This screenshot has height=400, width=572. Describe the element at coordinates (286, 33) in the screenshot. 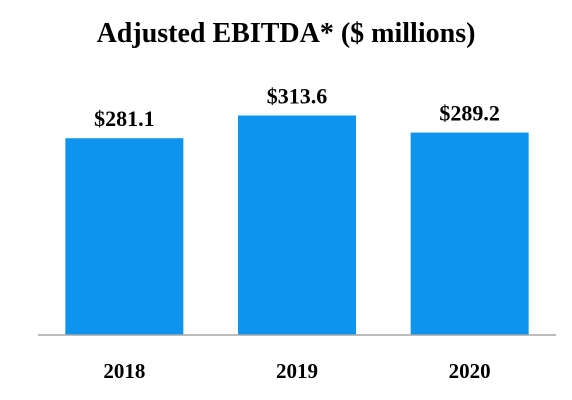

I see `chart-title: Adjusted EBITDA* ($ millions)` at that location.